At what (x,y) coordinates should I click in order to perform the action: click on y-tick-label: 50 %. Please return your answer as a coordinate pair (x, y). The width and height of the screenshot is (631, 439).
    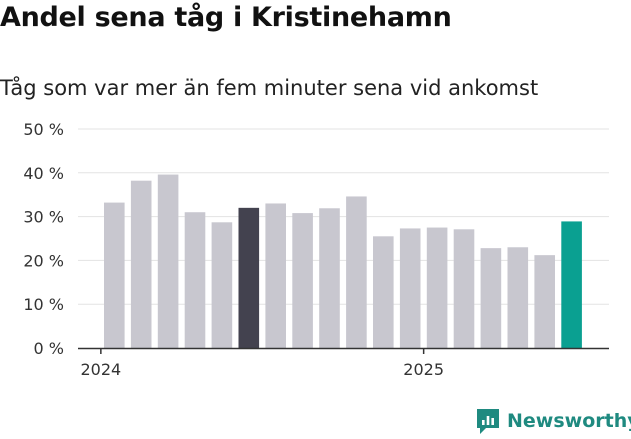
    Looking at the image, I should click on (43, 129).